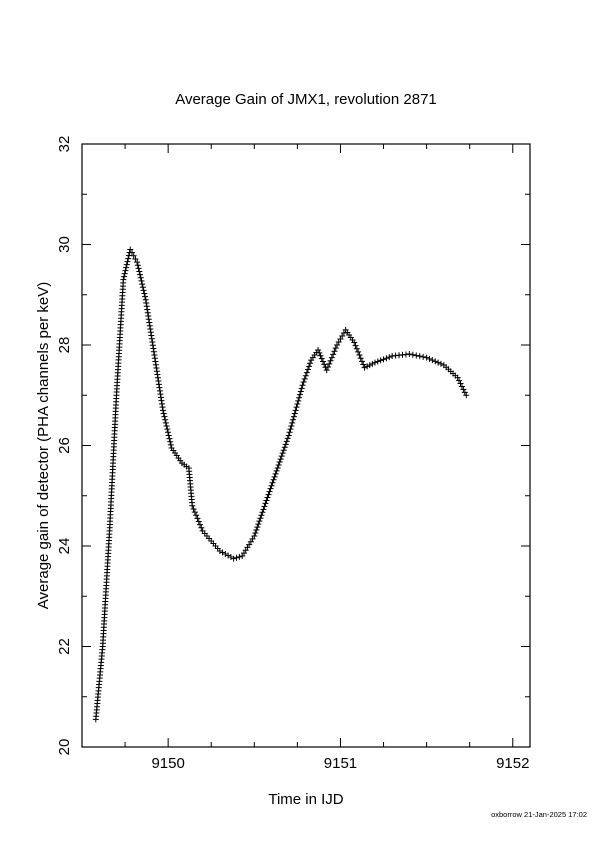 This screenshot has width=595, height=842. I want to click on chart-title: Average Gain of JMX1, revolution 2871, so click(306, 99).